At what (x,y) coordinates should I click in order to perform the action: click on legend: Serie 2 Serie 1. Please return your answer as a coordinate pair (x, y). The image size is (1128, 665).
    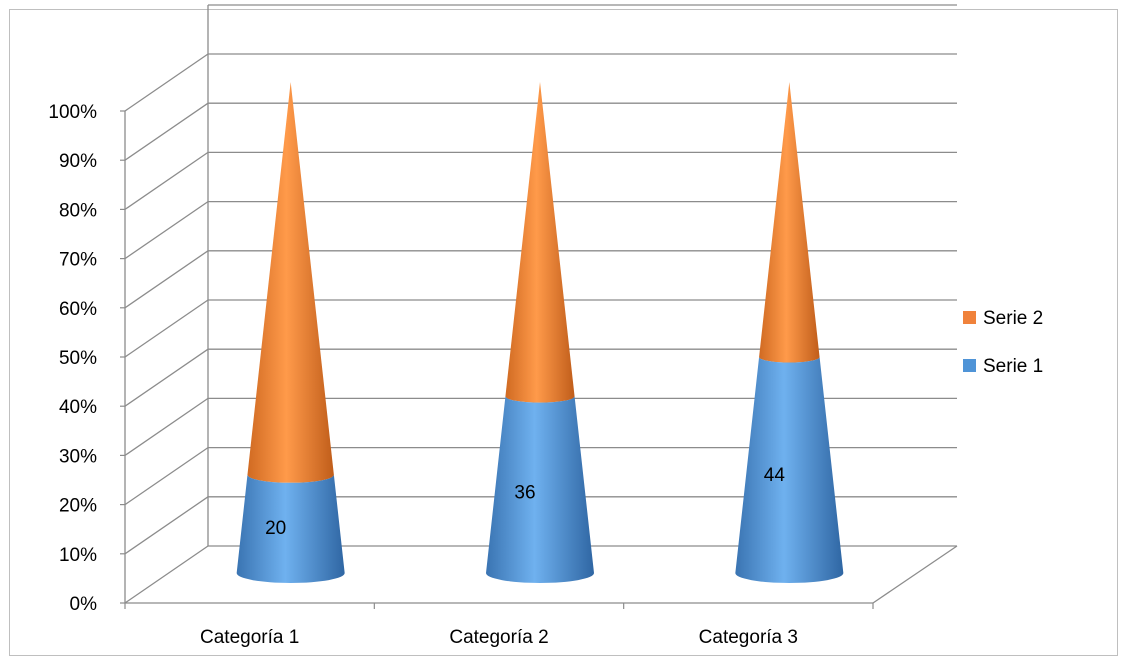
    Looking at the image, I should click on (1003, 342).